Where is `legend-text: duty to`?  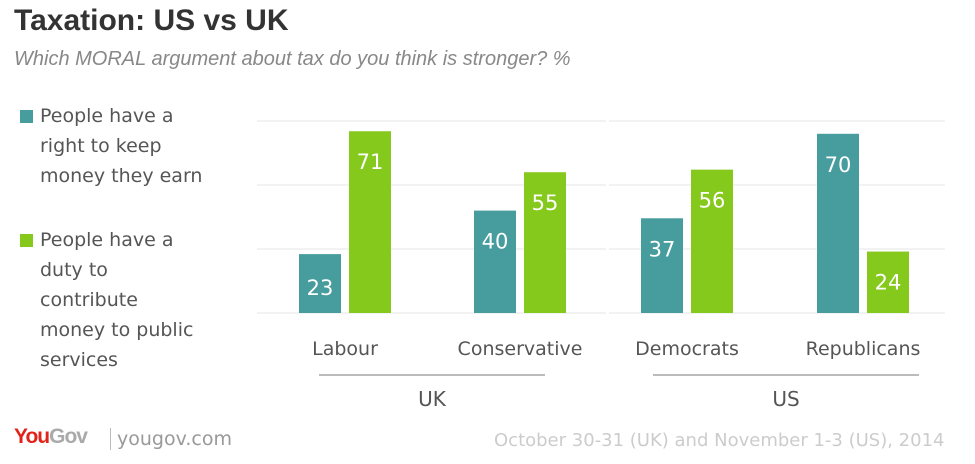 legend-text: duty to is located at coordinates (74, 270).